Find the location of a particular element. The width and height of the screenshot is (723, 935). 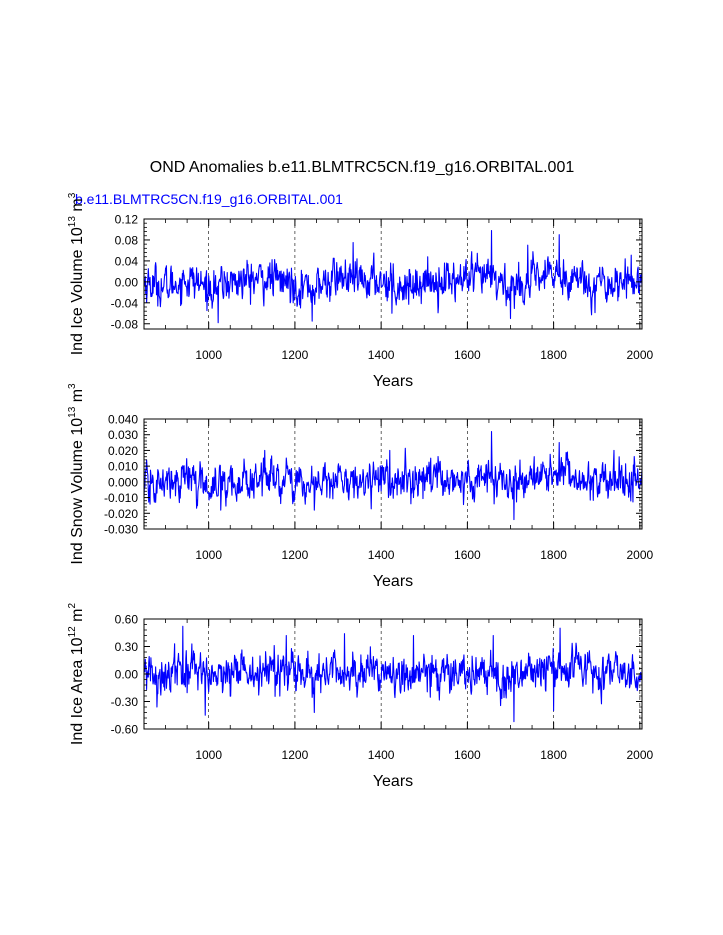

y-tick-label: -0.30 is located at coordinates (125, 702).